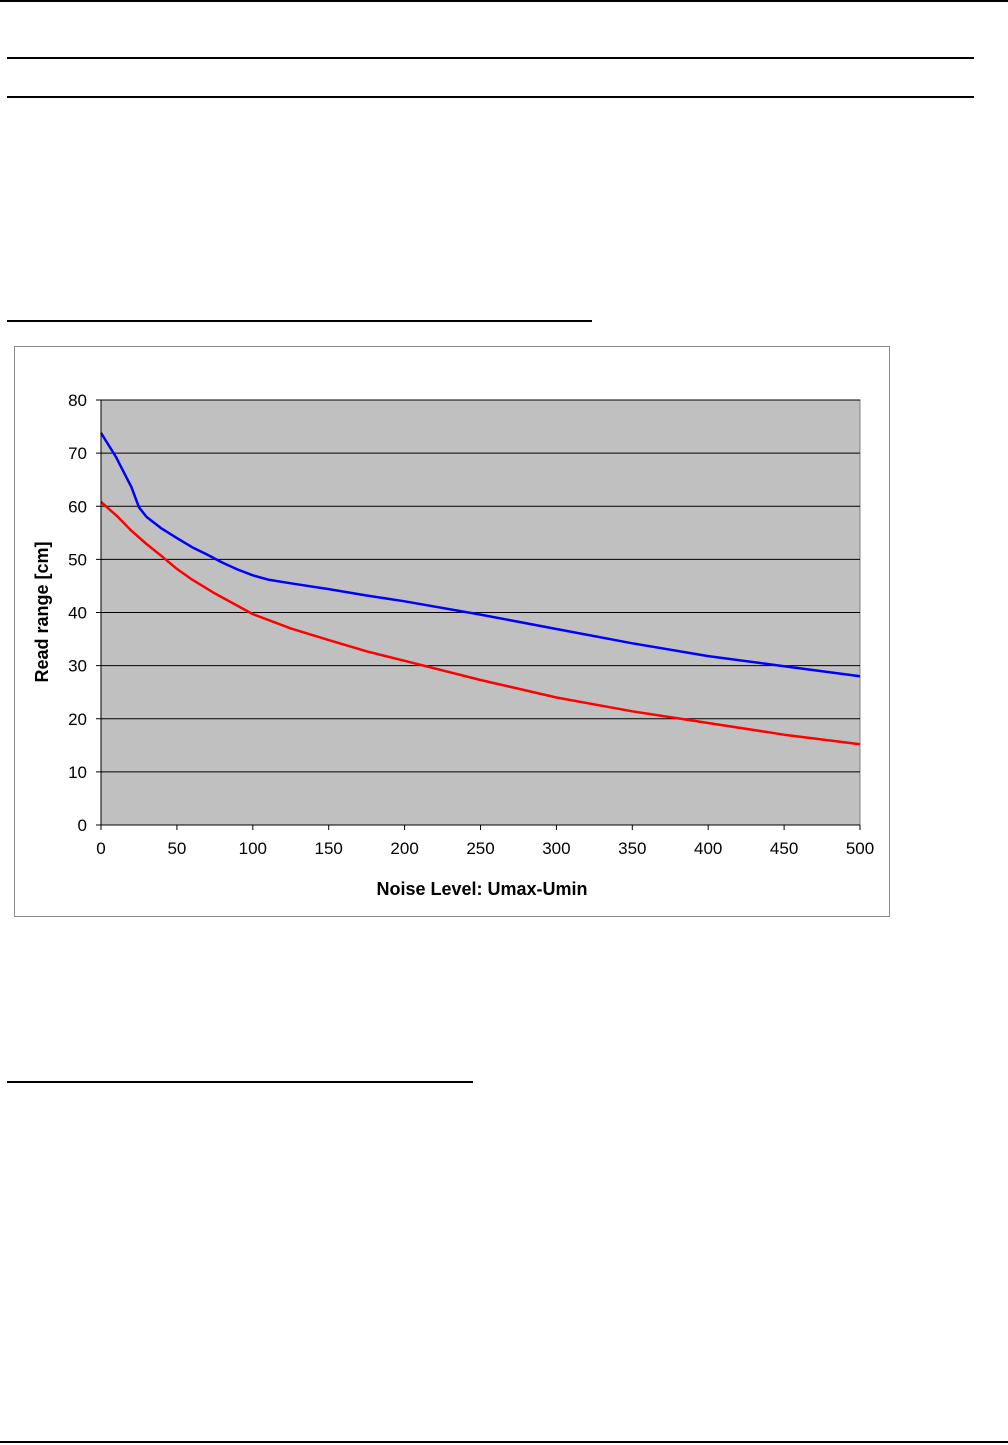 The image size is (1008, 1445). Describe the element at coordinates (556, 848) in the screenshot. I see `x-tick-label-300: 300` at that location.